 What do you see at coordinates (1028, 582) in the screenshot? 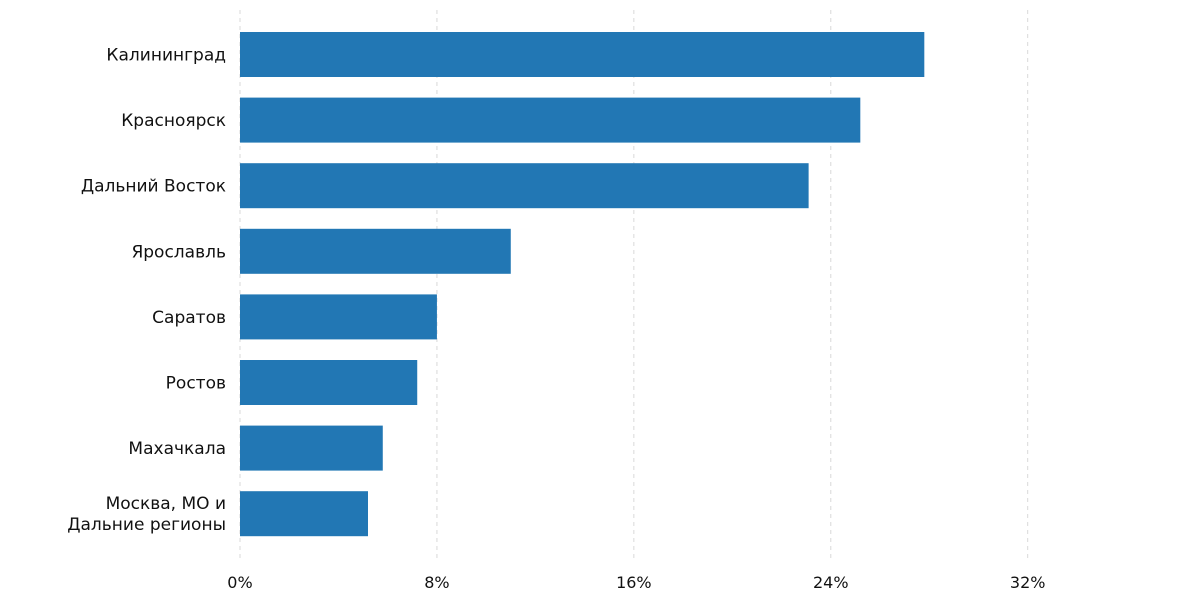
I see `x-tick-label: 32%` at bounding box center [1028, 582].